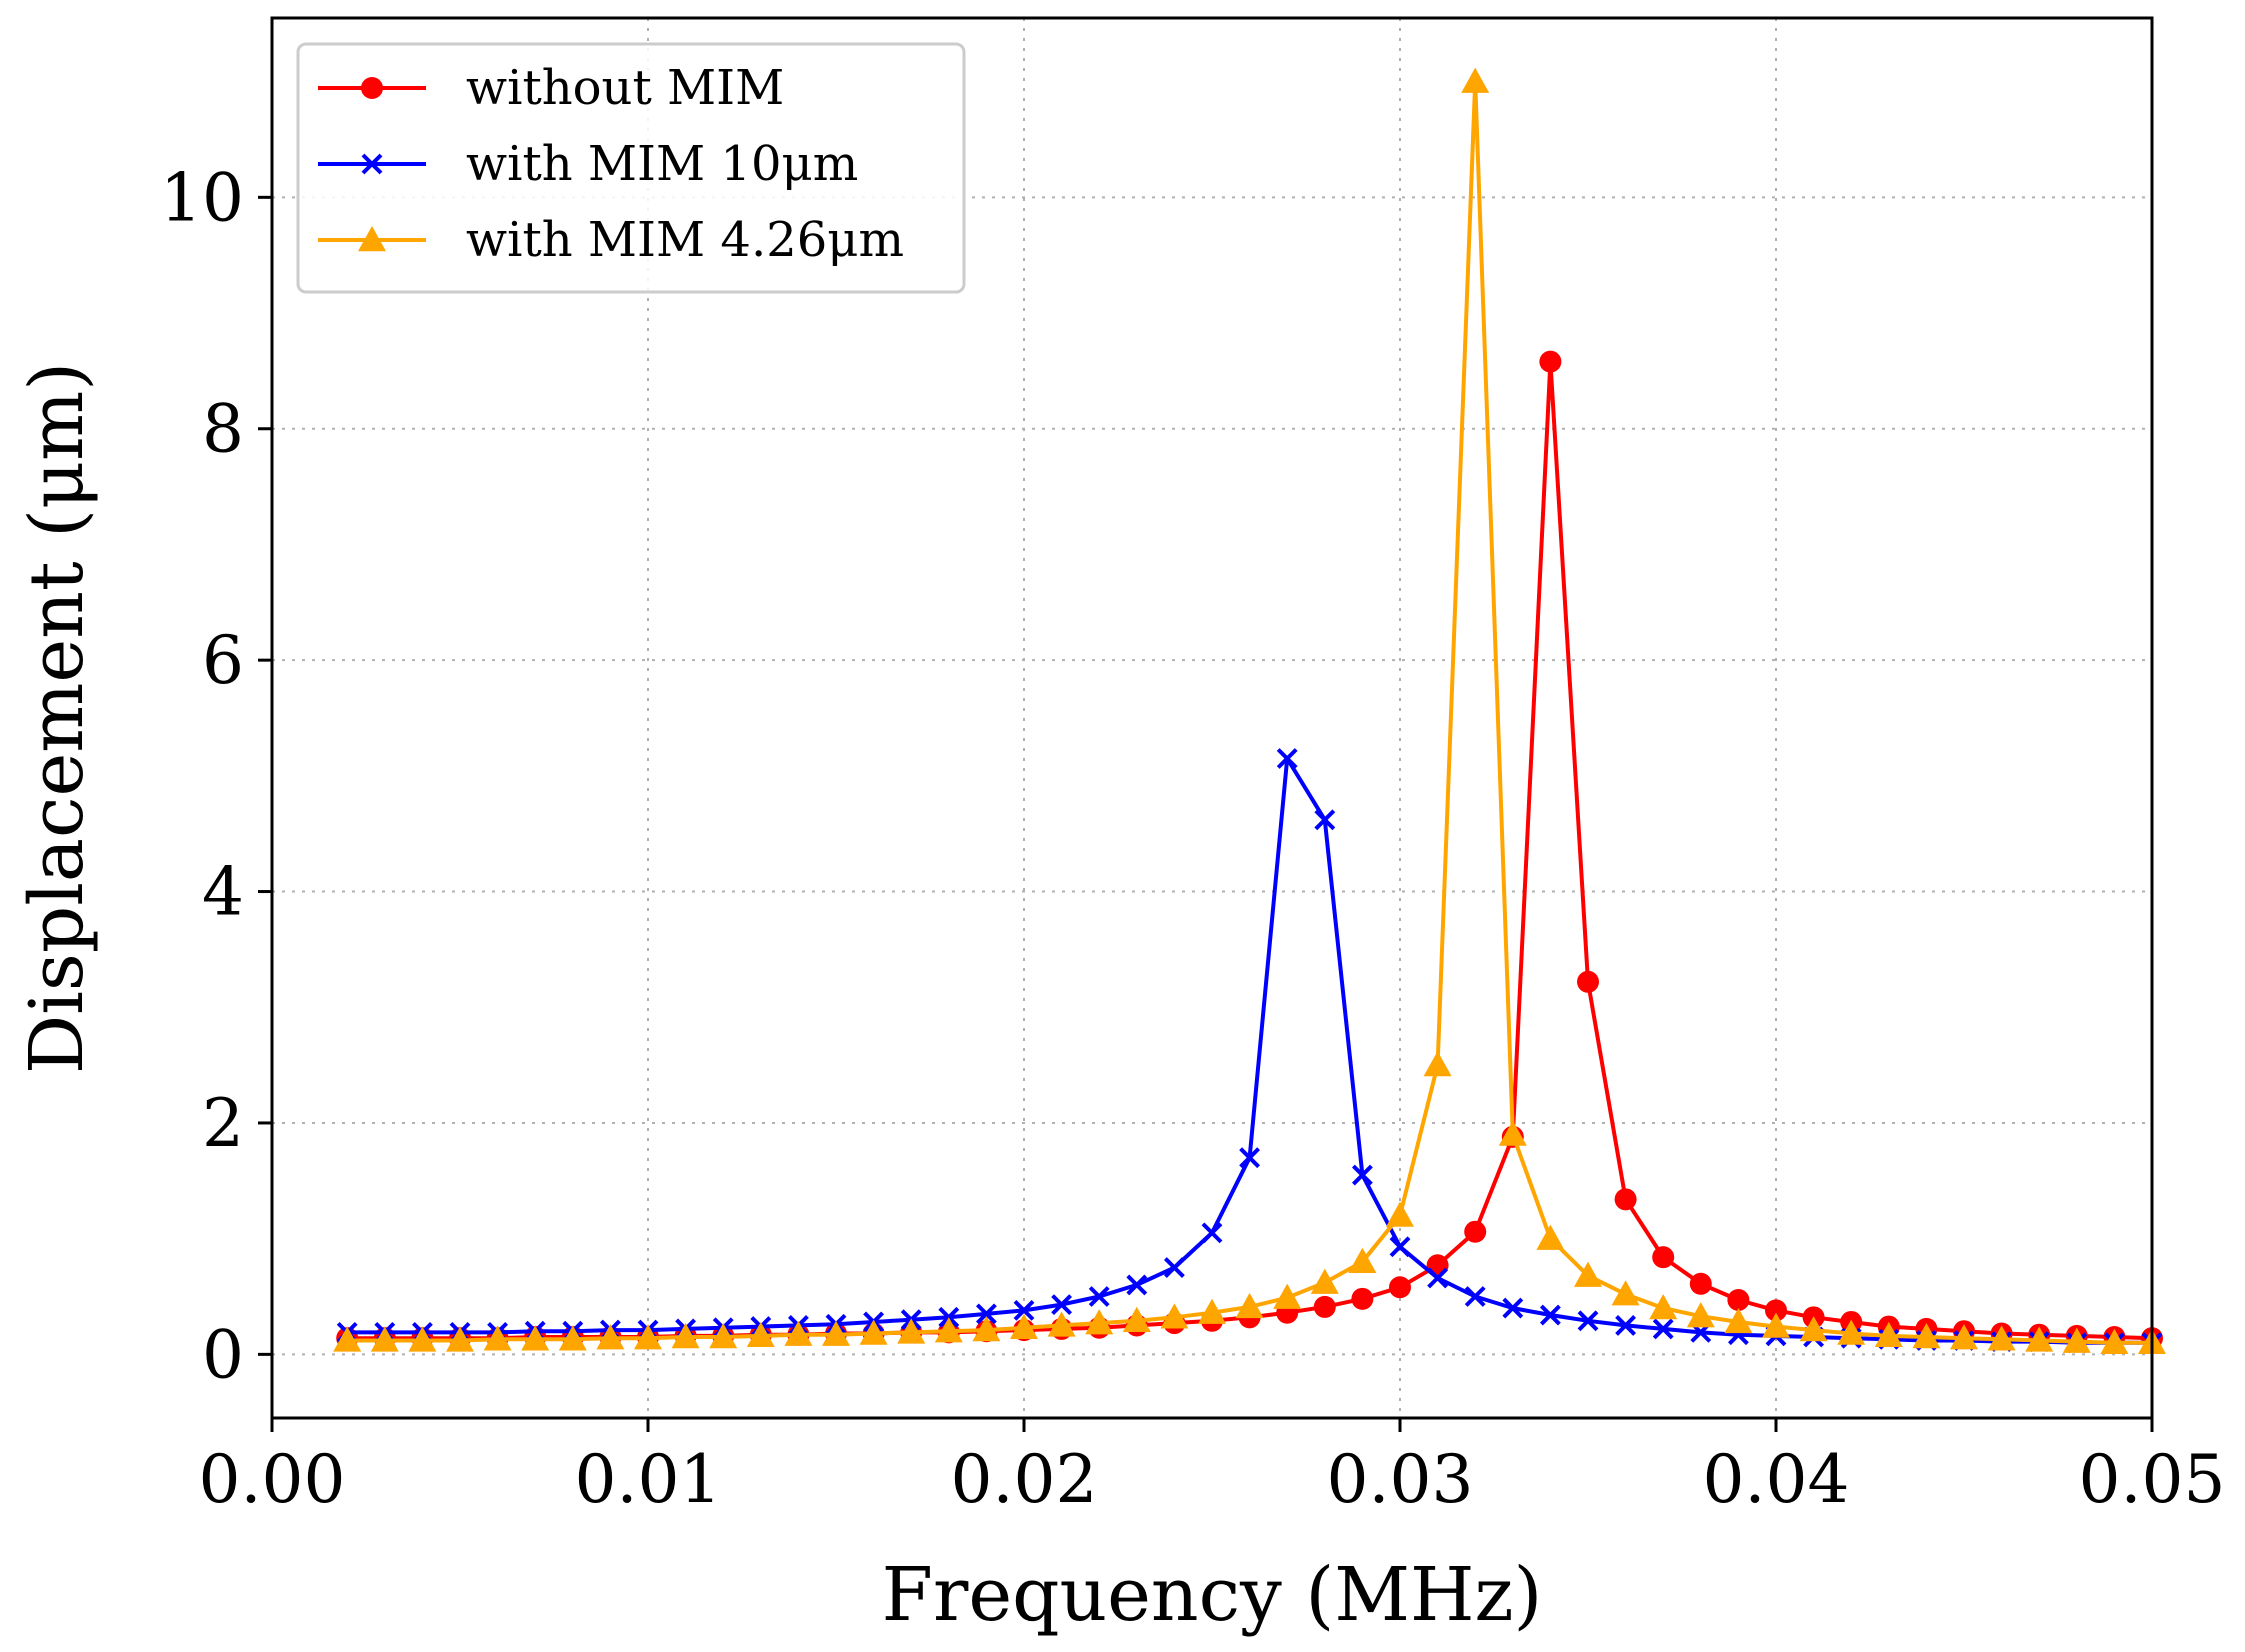 The image size is (2245, 1652). What do you see at coordinates (223, 1354) in the screenshot?
I see `y-tick-label: 0` at bounding box center [223, 1354].